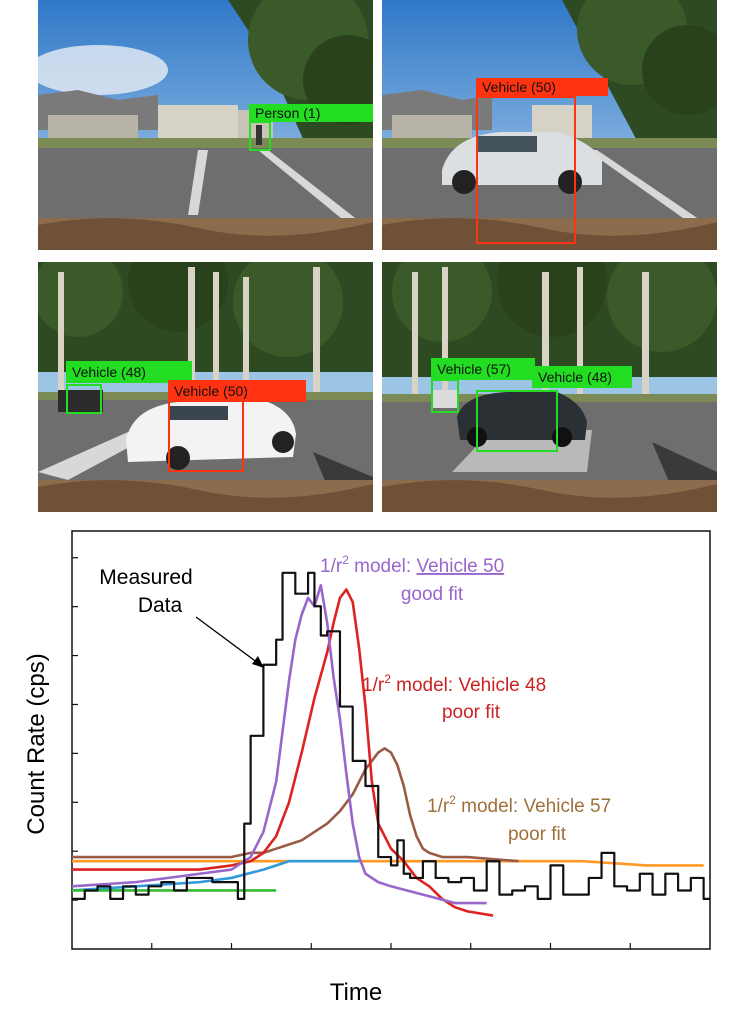  Describe the element at coordinates (432, 594) in the screenshot. I see `annotation-v50-verdict: good fit` at that location.